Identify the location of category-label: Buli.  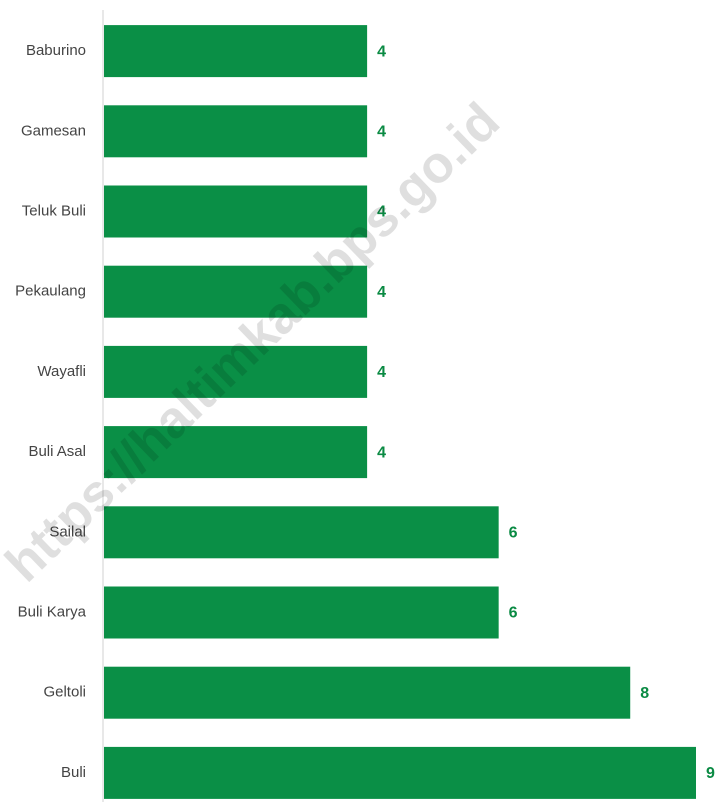
(73, 772).